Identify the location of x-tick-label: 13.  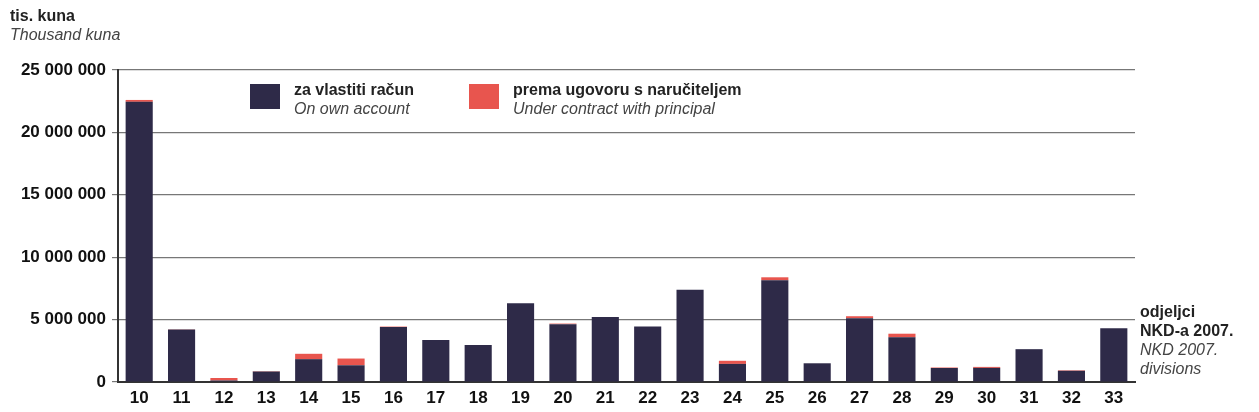
(266, 397).